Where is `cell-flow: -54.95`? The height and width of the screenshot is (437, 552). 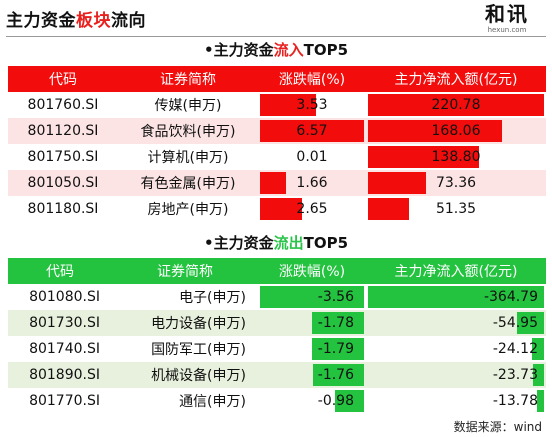
cell-flow: -54.95 is located at coordinates (456, 323).